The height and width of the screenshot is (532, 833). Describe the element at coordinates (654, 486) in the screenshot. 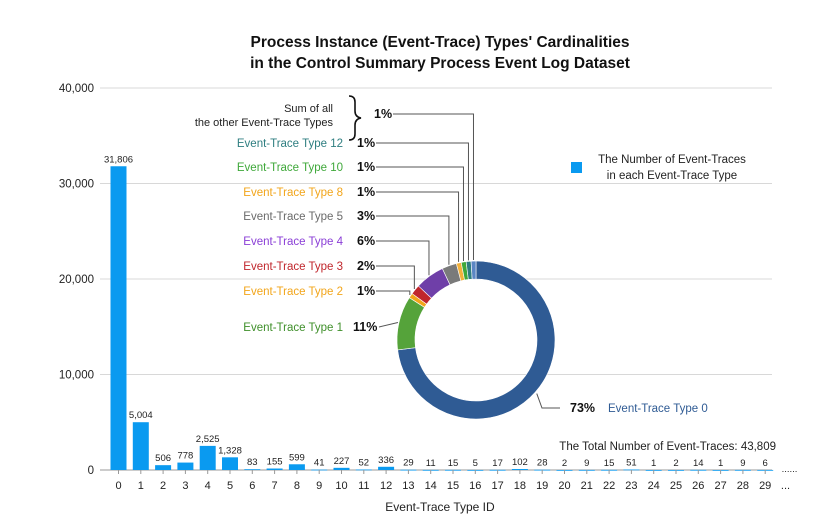

I see `x-tick-label-24: 24` at that location.